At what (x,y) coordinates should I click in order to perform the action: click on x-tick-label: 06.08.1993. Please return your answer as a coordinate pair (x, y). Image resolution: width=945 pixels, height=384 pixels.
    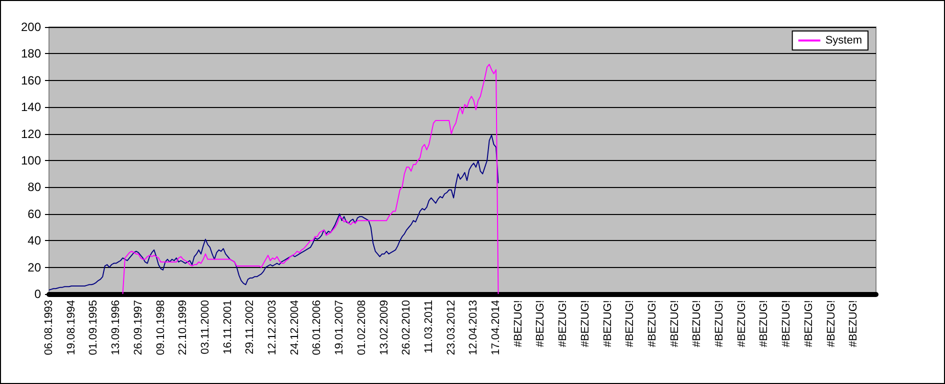
    Looking at the image, I should click on (49, 328).